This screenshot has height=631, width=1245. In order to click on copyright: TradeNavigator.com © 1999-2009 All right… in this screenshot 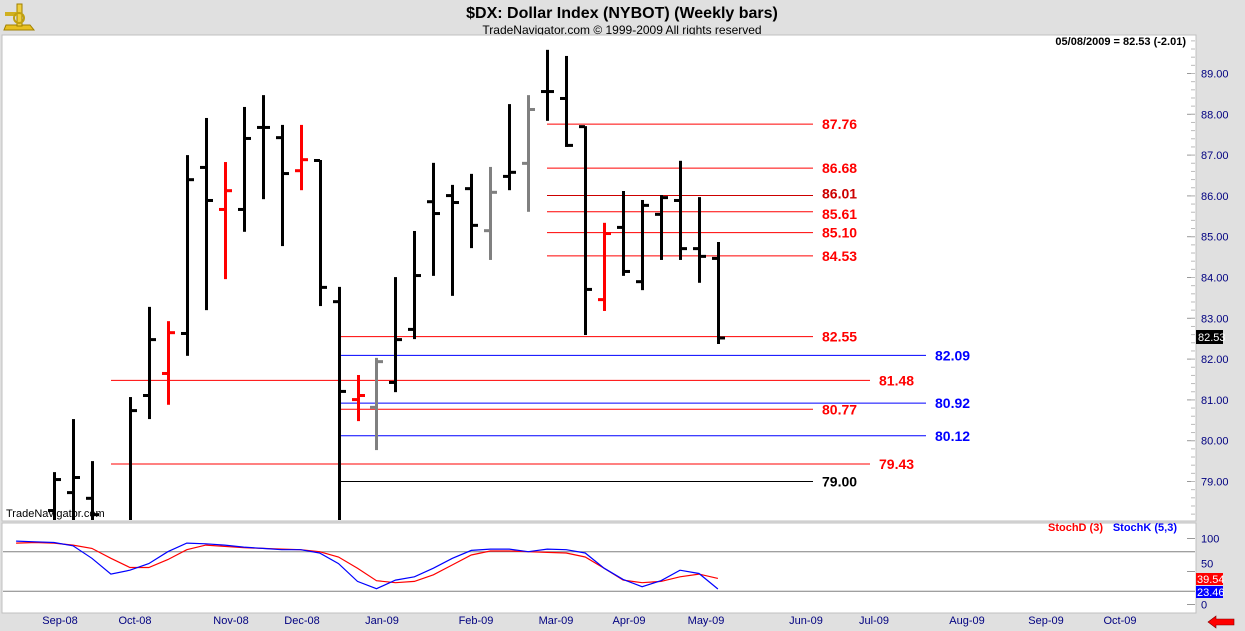, I will do `click(621, 30)`.